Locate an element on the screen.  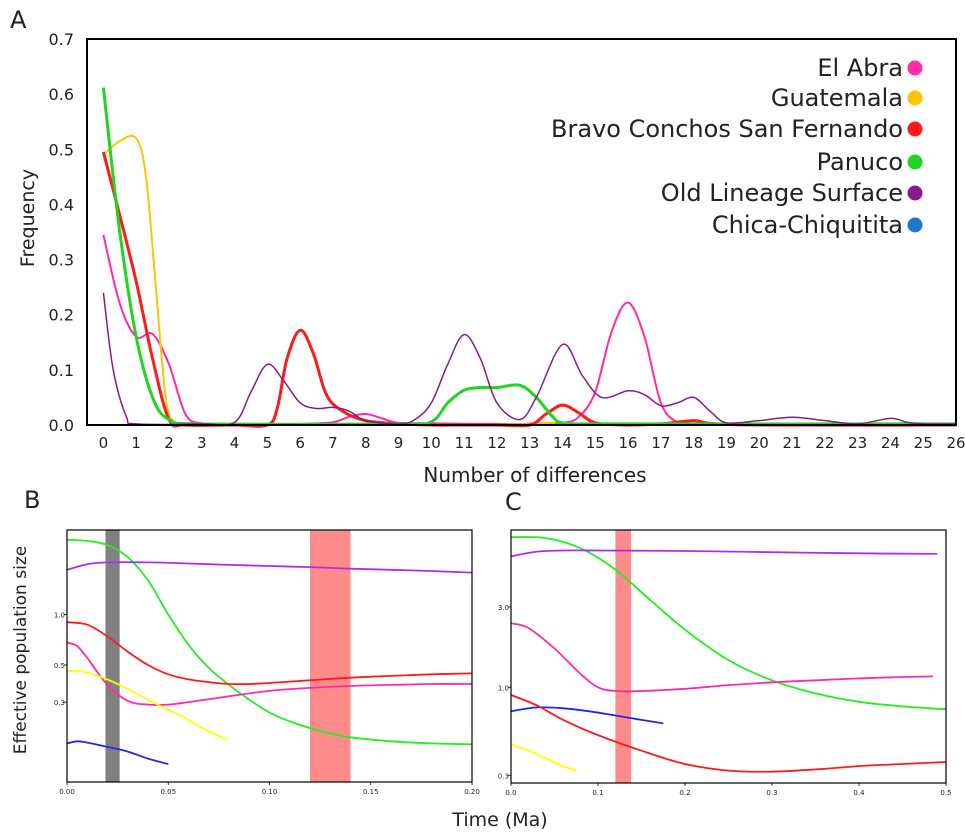
legend-label: Panuco is located at coordinates (860, 162).